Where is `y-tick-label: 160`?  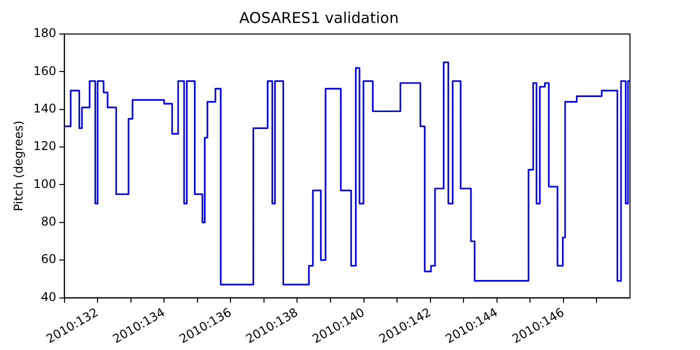
y-tick-label: 160 is located at coordinates (44, 71).